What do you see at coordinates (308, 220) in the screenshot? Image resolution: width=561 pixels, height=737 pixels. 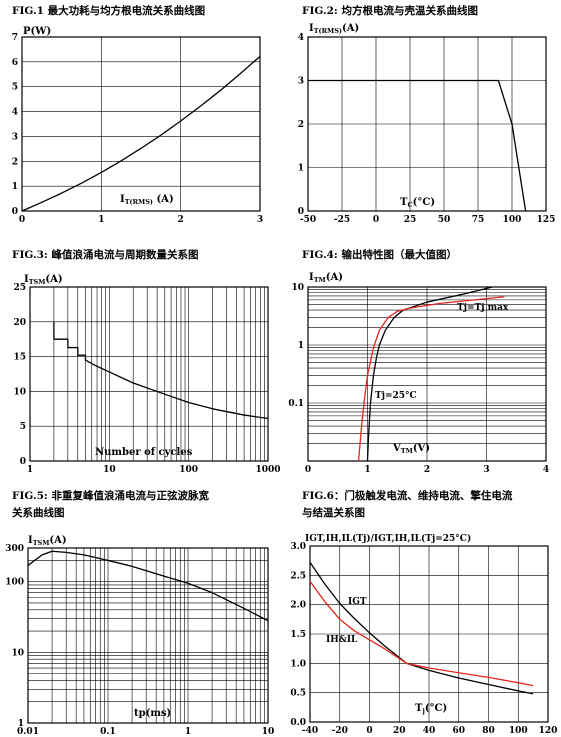 I see `fig2-xtick-label: -50` at bounding box center [308, 220].